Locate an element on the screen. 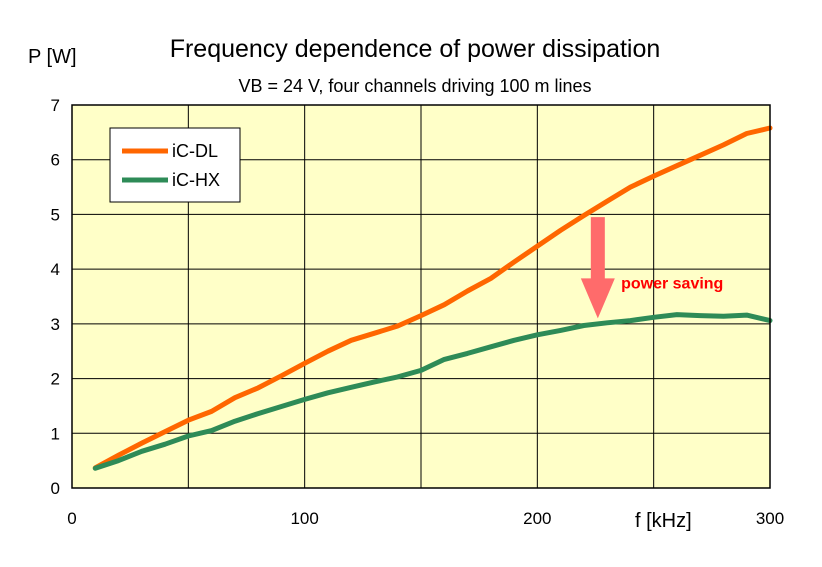 Image resolution: width=822 pixels, height=567 pixels. y-tick-label: 3 is located at coordinates (55, 324).